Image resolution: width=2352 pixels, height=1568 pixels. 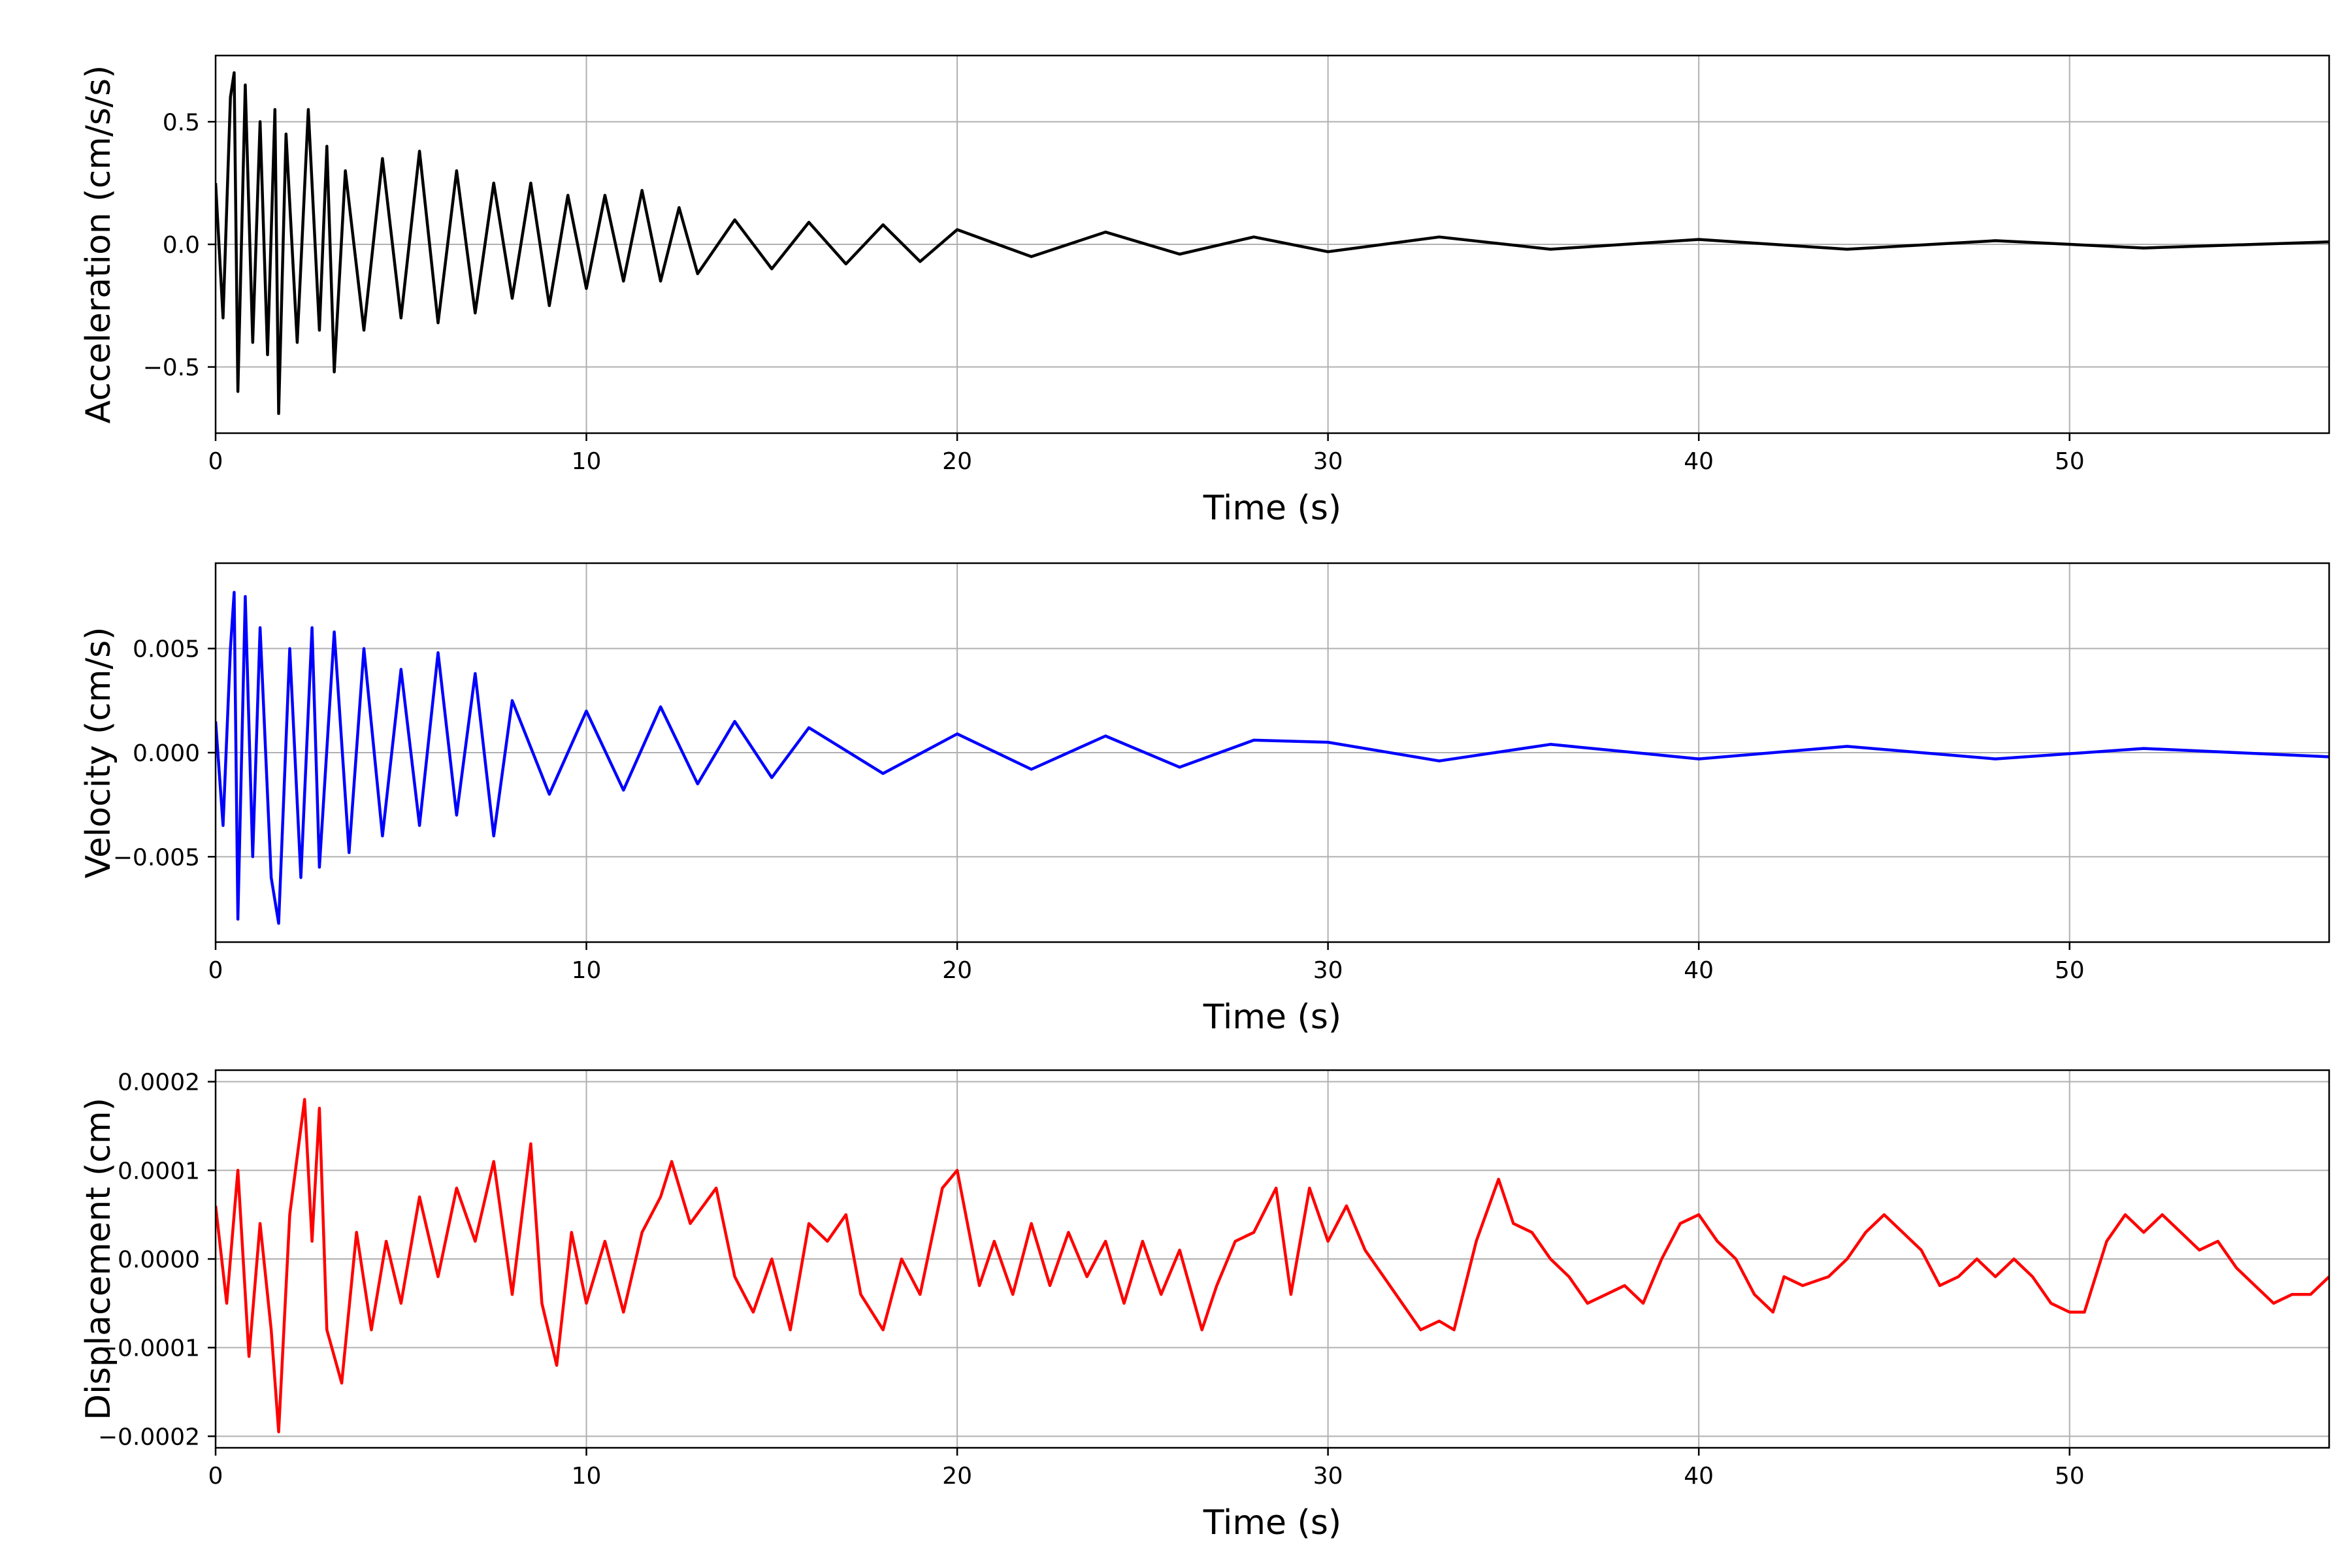 What do you see at coordinates (149, 1437) in the screenshot?
I see `displacement-y-tick-label: −0.0002` at bounding box center [149, 1437].